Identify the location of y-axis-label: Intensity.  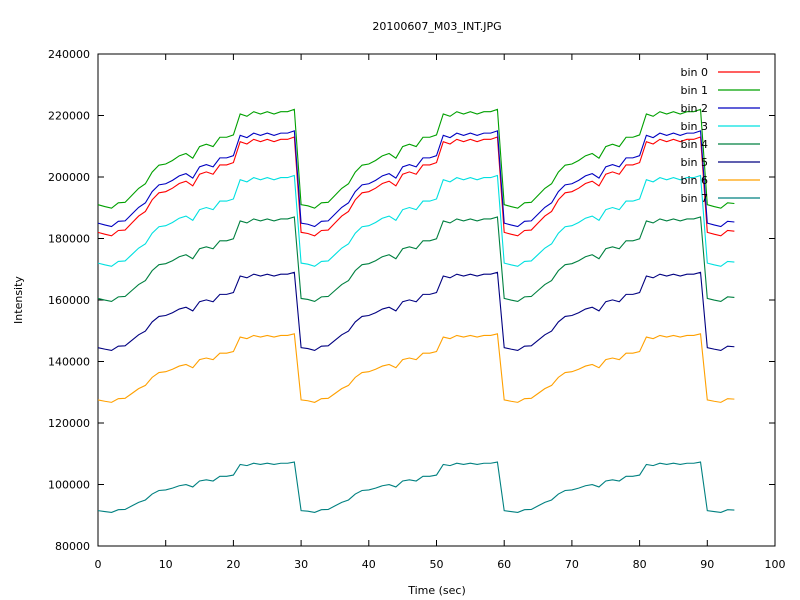
(18, 300).